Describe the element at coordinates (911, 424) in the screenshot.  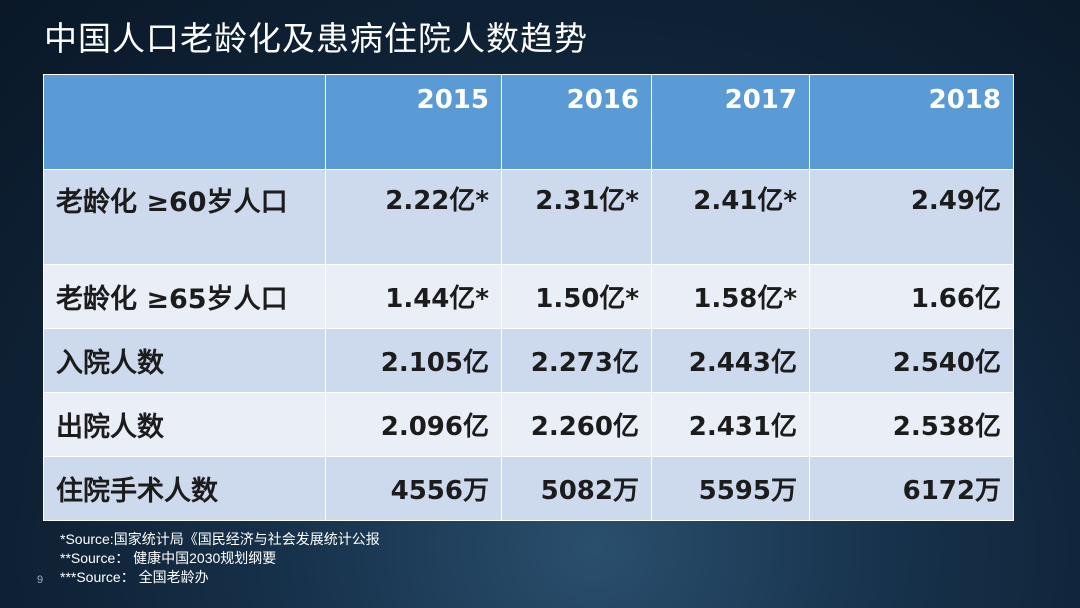
I see `table-cell: 2.538亿` at that location.